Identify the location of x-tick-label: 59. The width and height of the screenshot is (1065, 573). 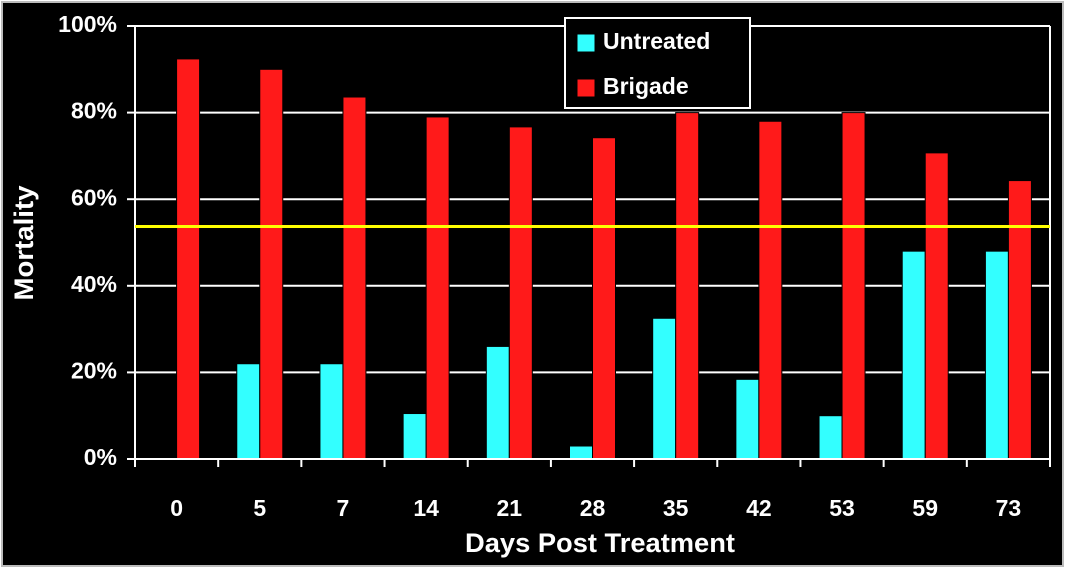
(925, 508).